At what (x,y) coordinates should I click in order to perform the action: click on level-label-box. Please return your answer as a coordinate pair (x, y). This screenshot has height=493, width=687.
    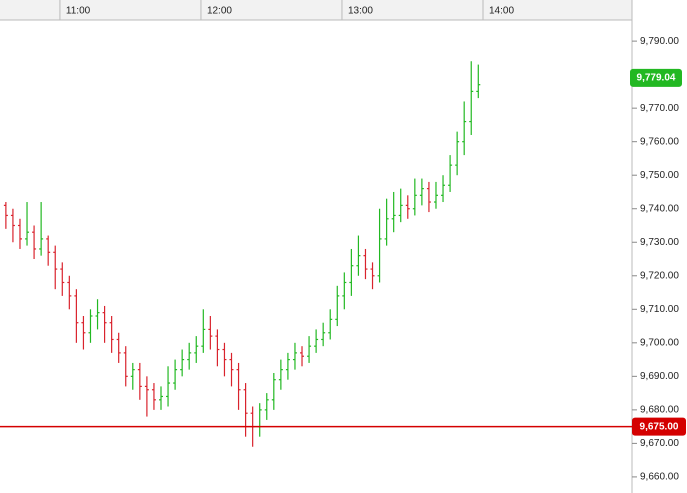
    Looking at the image, I should click on (659, 426).